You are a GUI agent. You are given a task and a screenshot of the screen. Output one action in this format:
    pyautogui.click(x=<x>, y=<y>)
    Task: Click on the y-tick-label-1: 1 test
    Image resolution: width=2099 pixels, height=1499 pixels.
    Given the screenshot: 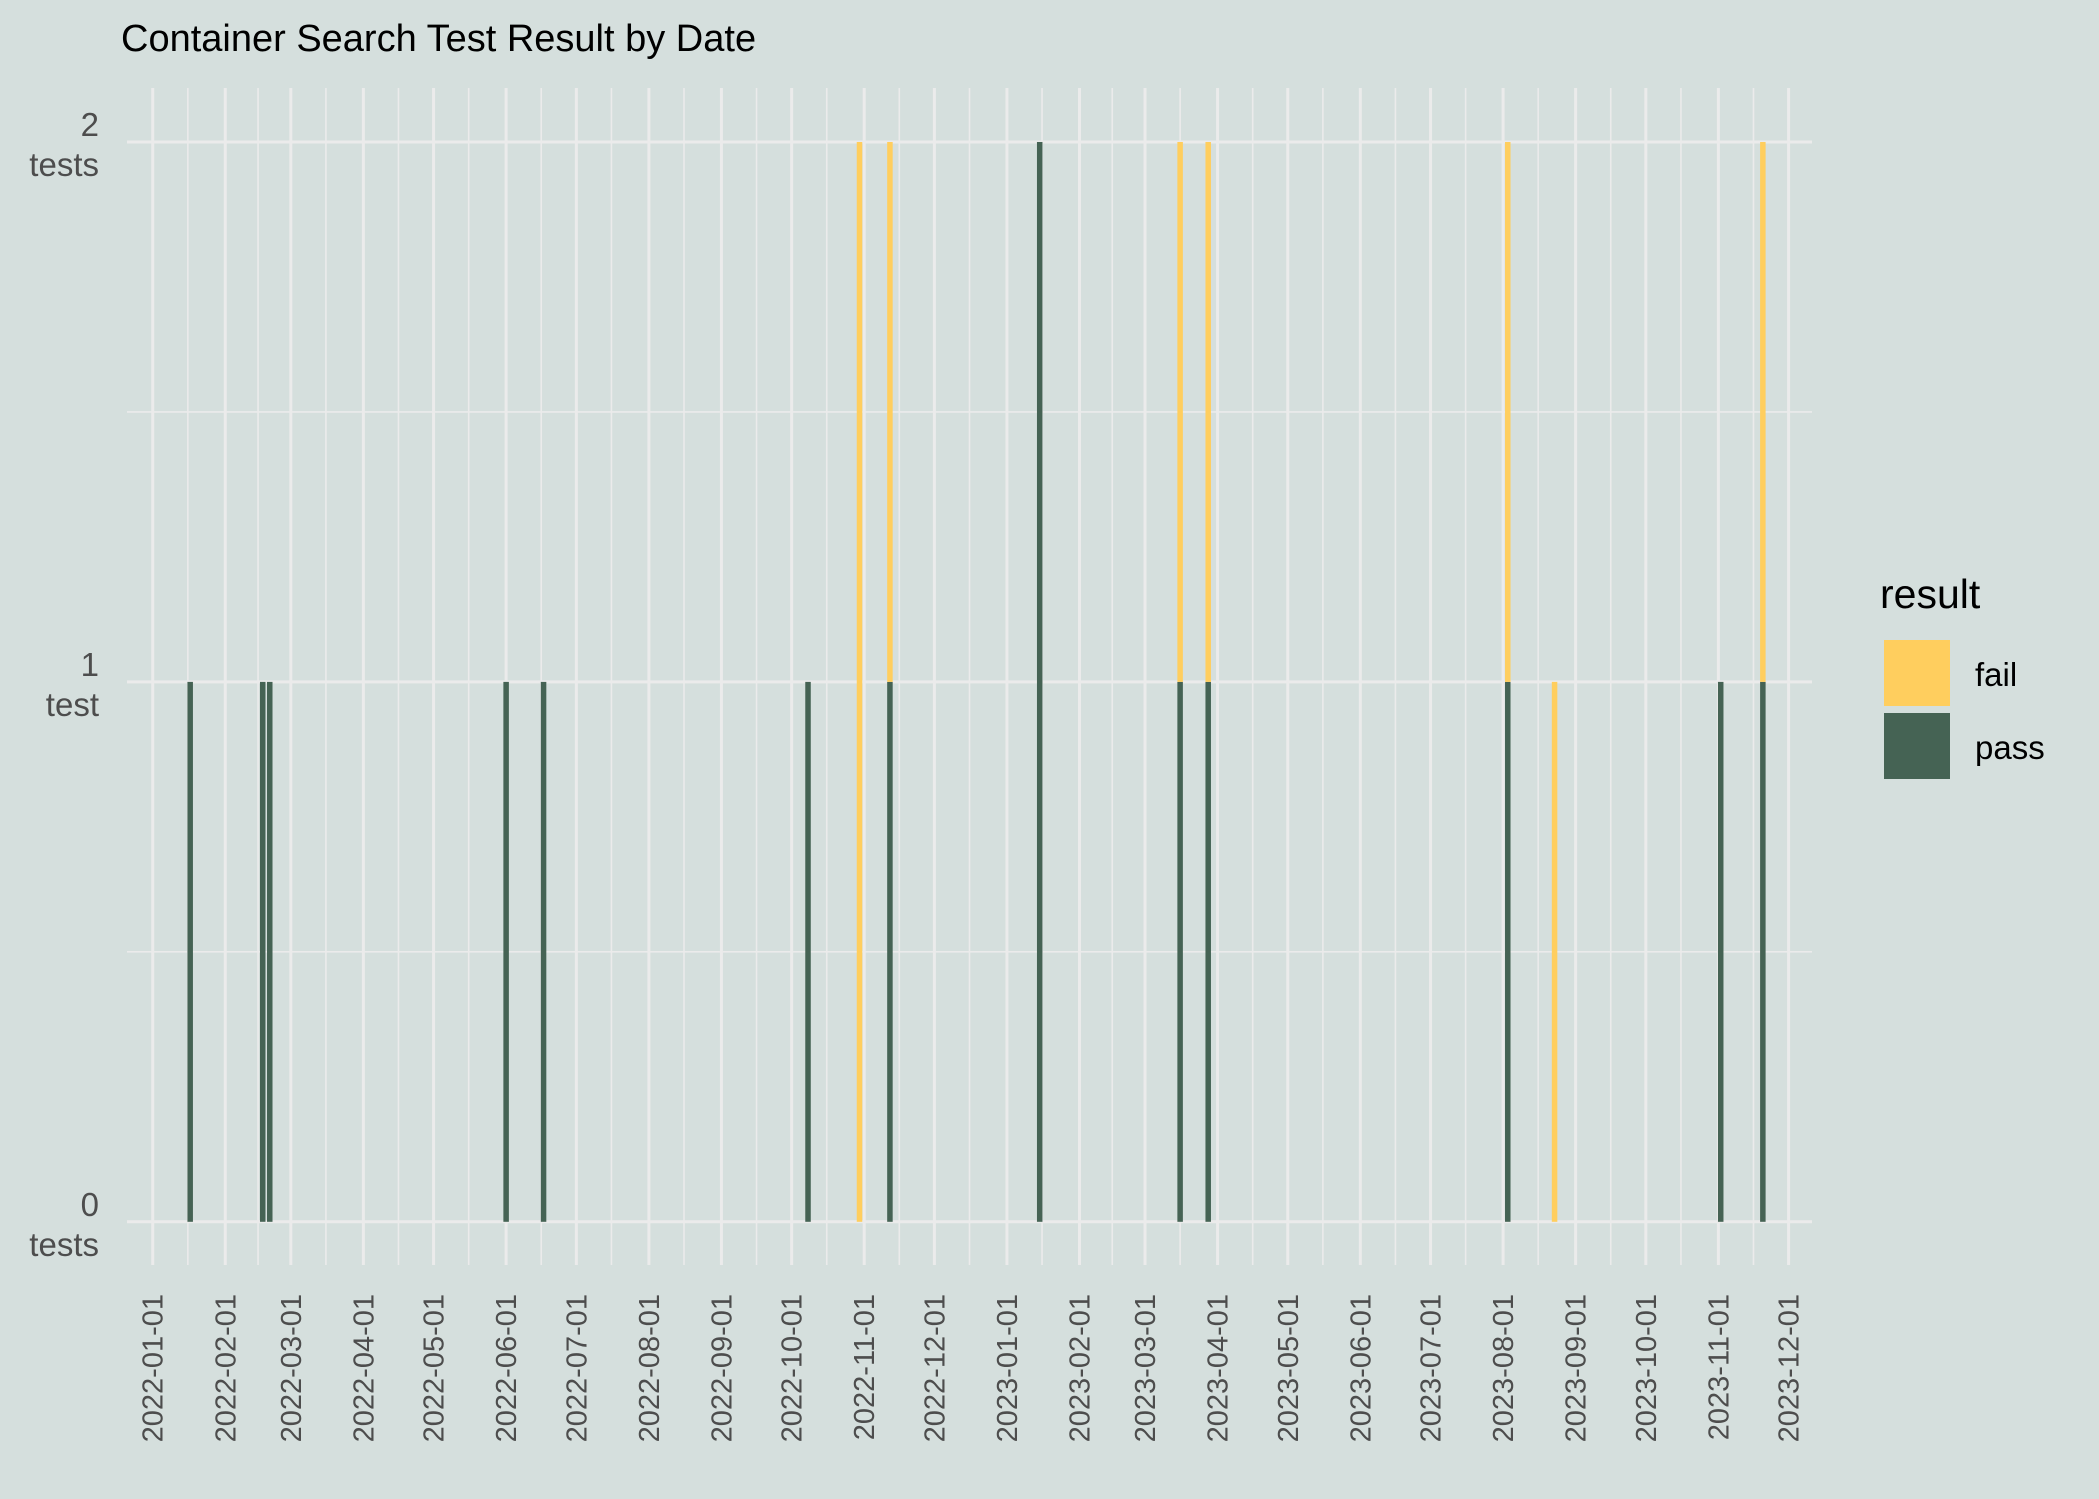 What is the action you would take?
    pyautogui.click(x=72, y=684)
    